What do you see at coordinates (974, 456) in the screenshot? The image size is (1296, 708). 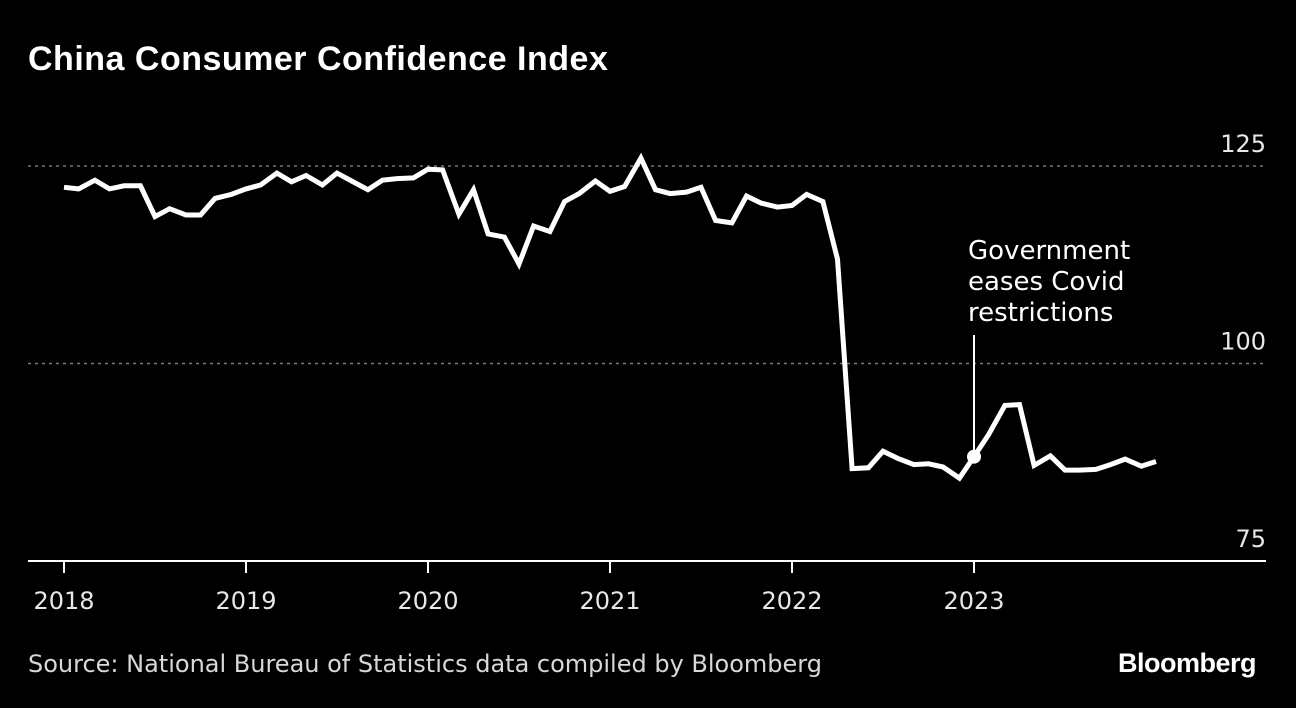 I see `annotation-marker` at bounding box center [974, 456].